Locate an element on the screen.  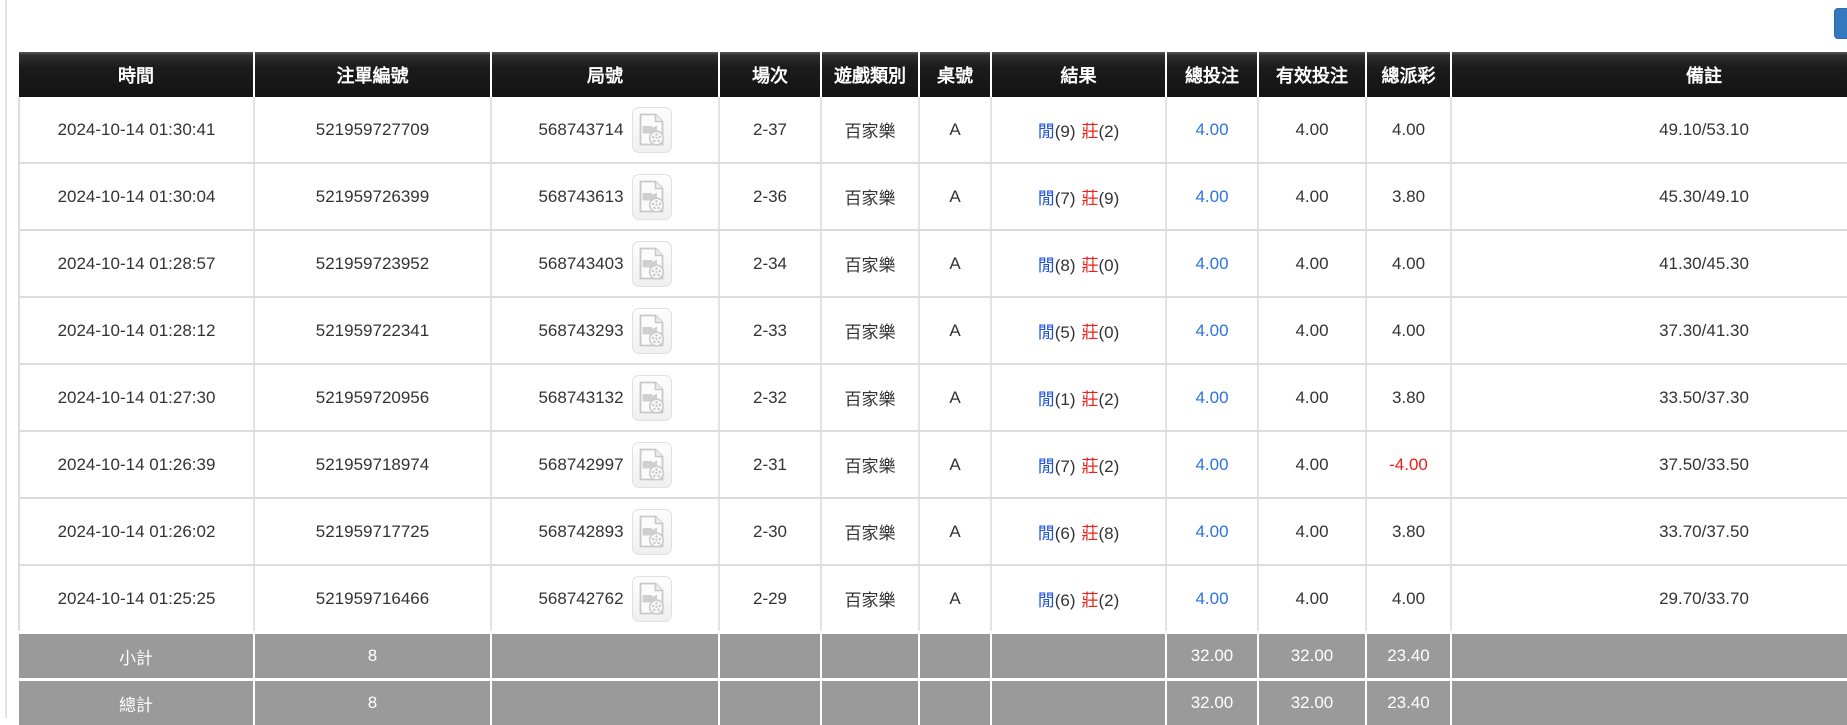
cell-valid-bet: 4.00 is located at coordinates (1312, 330).